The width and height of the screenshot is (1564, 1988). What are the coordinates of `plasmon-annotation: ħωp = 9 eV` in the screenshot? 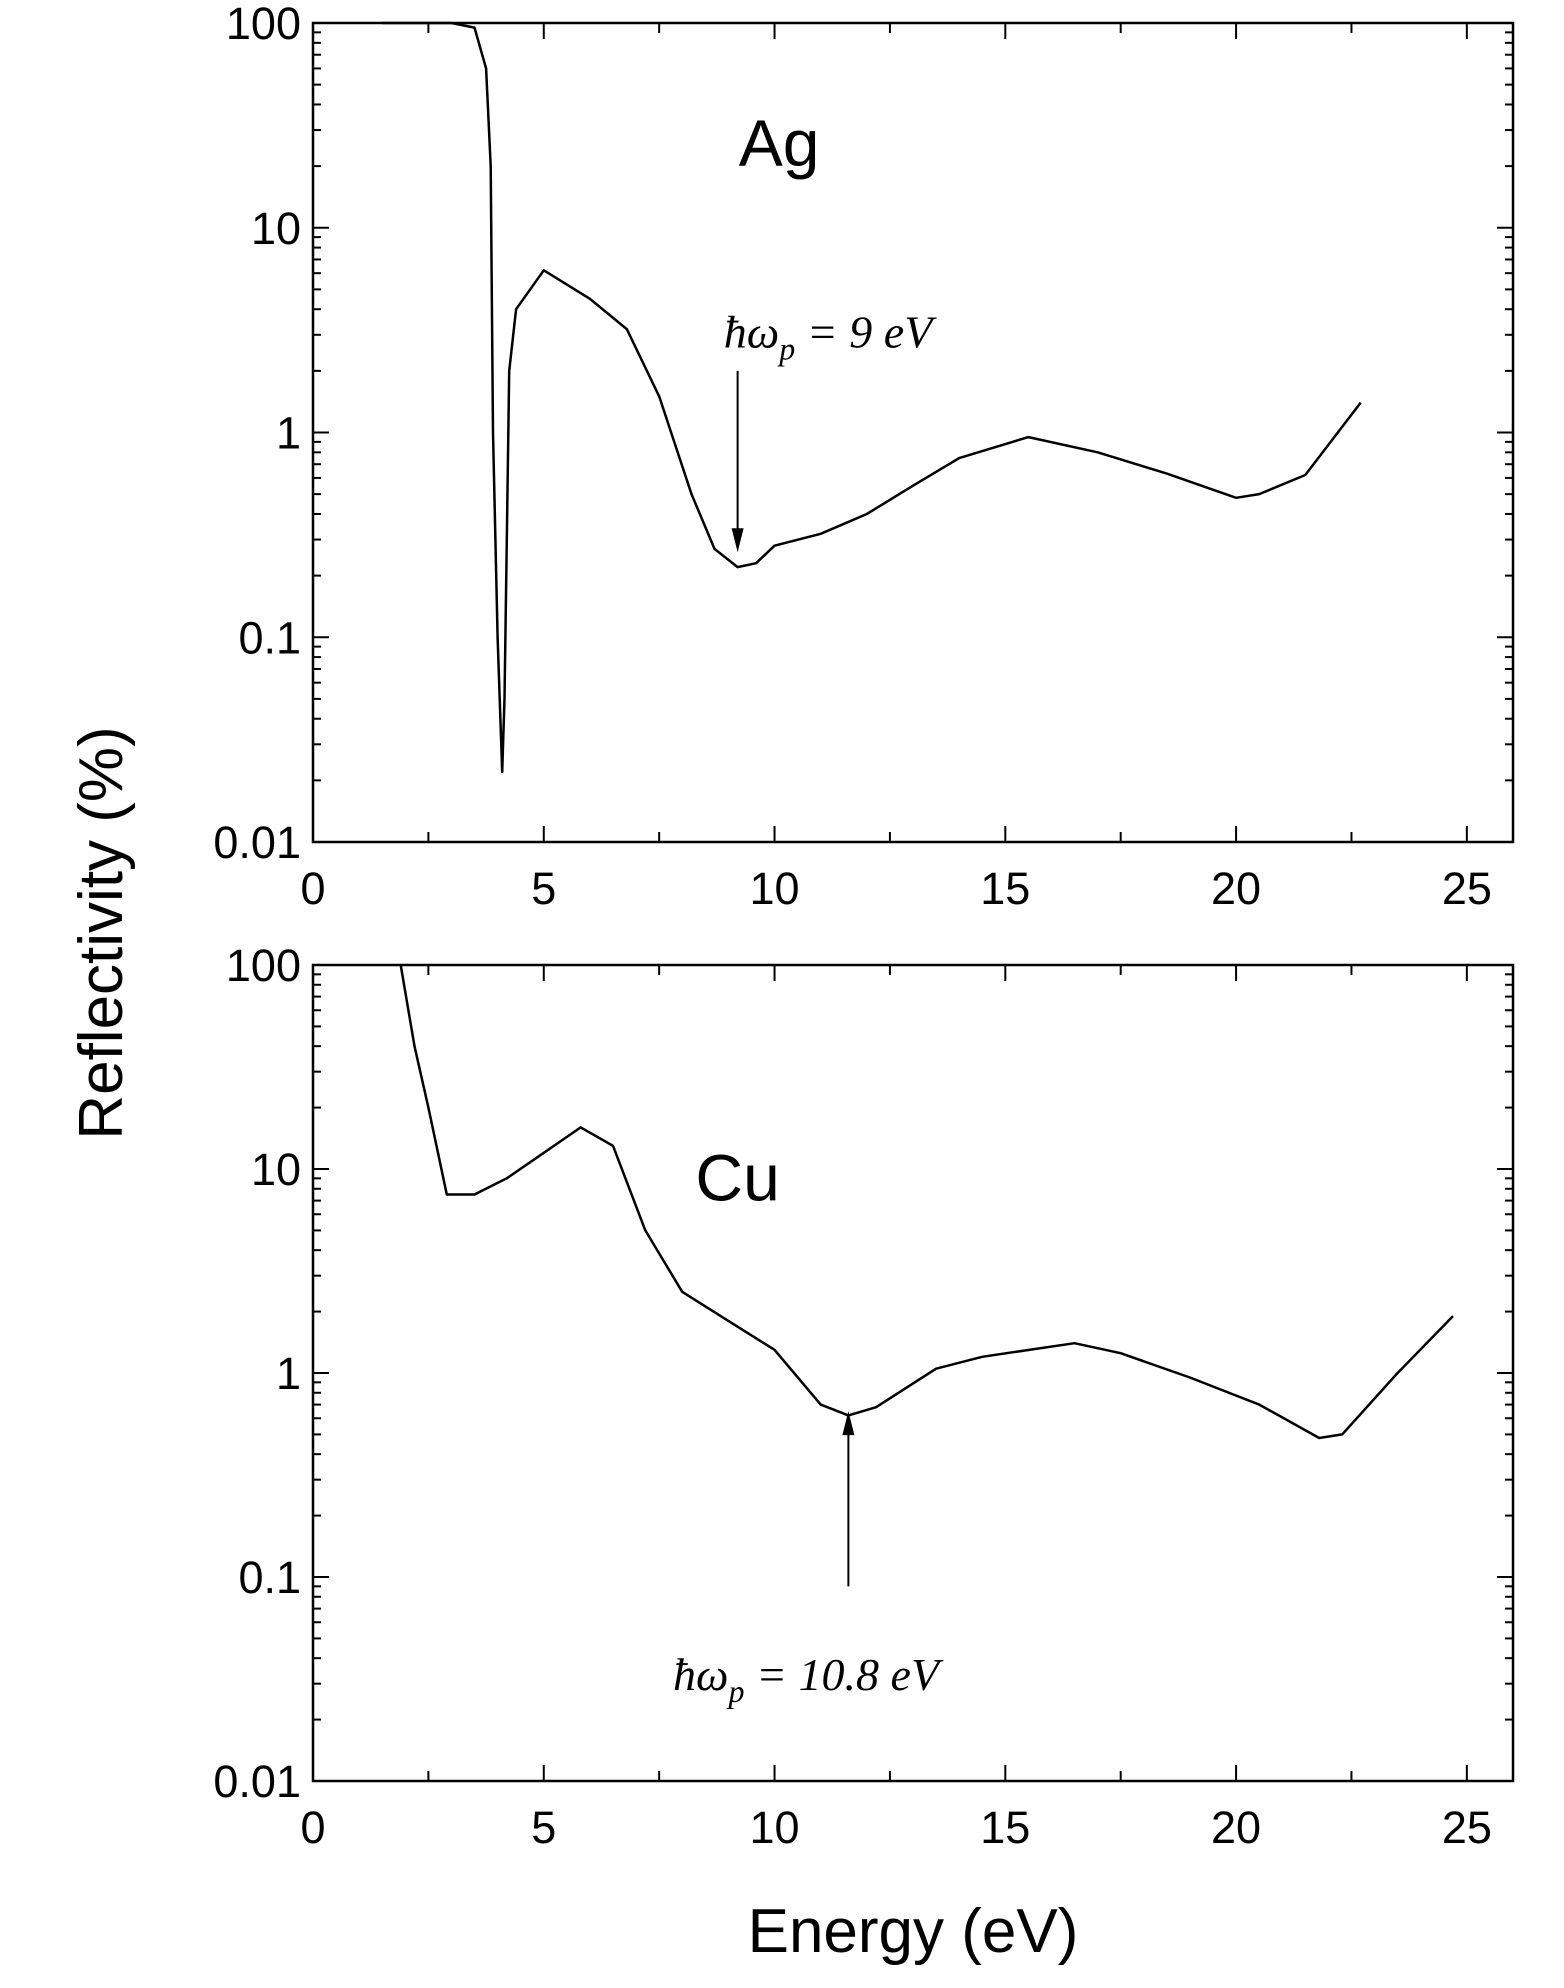 It's located at (830, 337).